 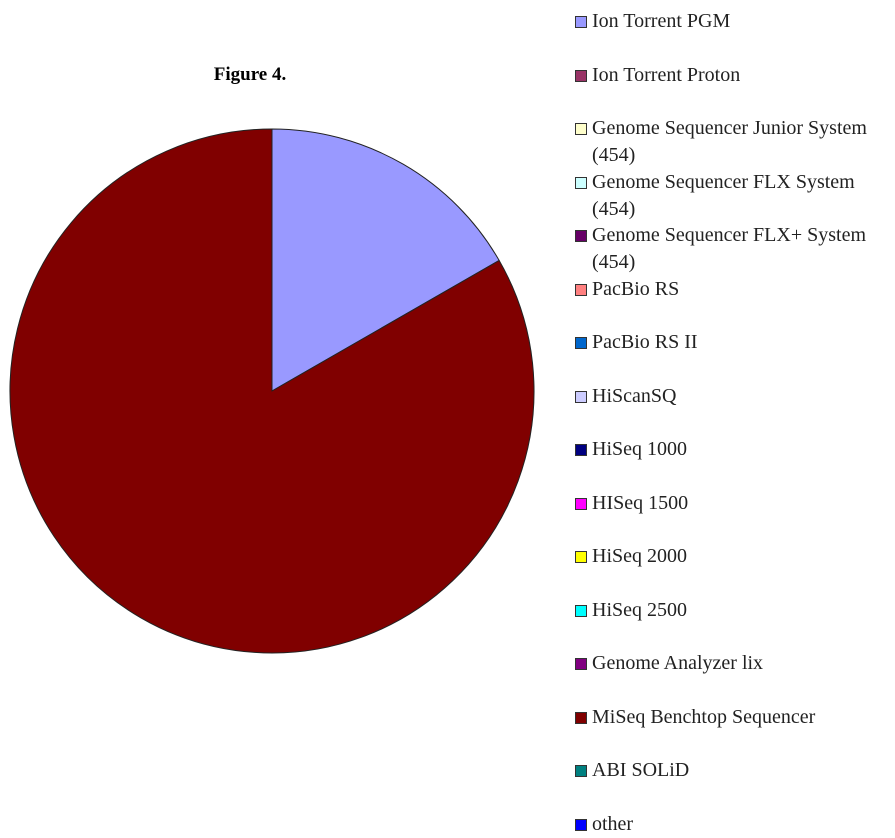 What do you see at coordinates (733, 824) in the screenshot?
I see `legend-item: other` at bounding box center [733, 824].